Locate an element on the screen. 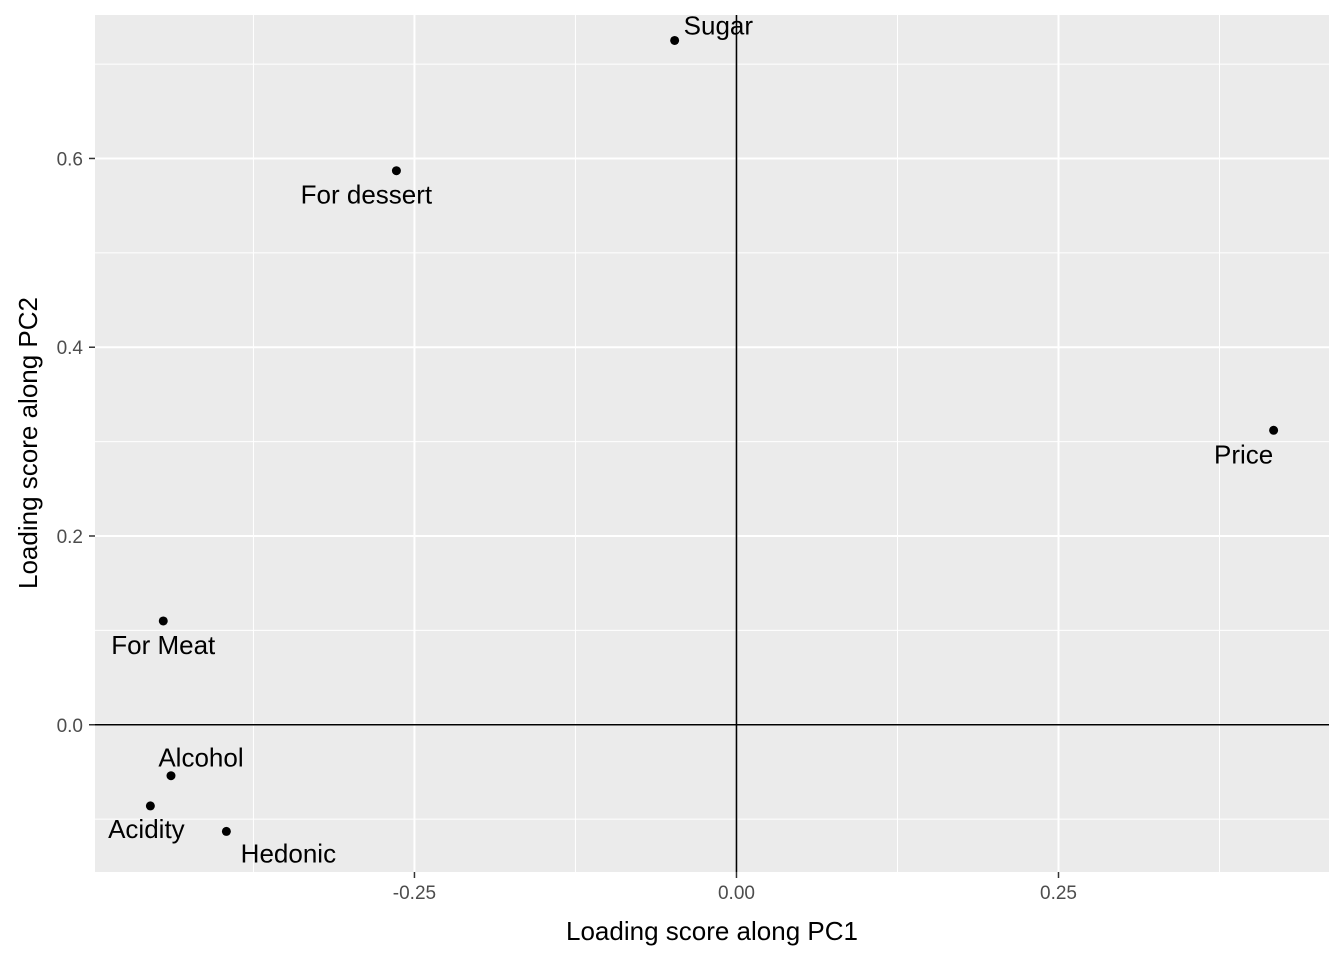 This screenshot has width=1344, height=960. y-tick-label: 0.0 is located at coordinates (70, 726).